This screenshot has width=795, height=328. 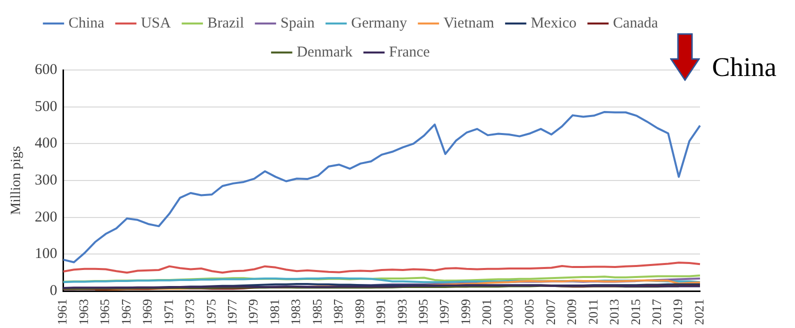 What do you see at coordinates (16, 180) in the screenshot?
I see `y-axis-title: Million pigs` at bounding box center [16, 180].